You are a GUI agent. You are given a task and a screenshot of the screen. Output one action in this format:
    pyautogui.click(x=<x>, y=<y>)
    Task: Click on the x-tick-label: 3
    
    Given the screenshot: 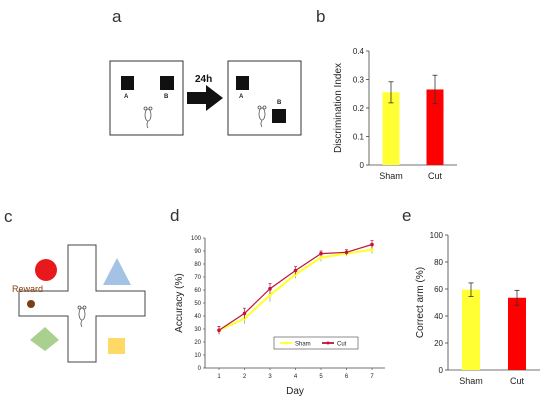 What is the action you would take?
    pyautogui.click(x=270, y=377)
    